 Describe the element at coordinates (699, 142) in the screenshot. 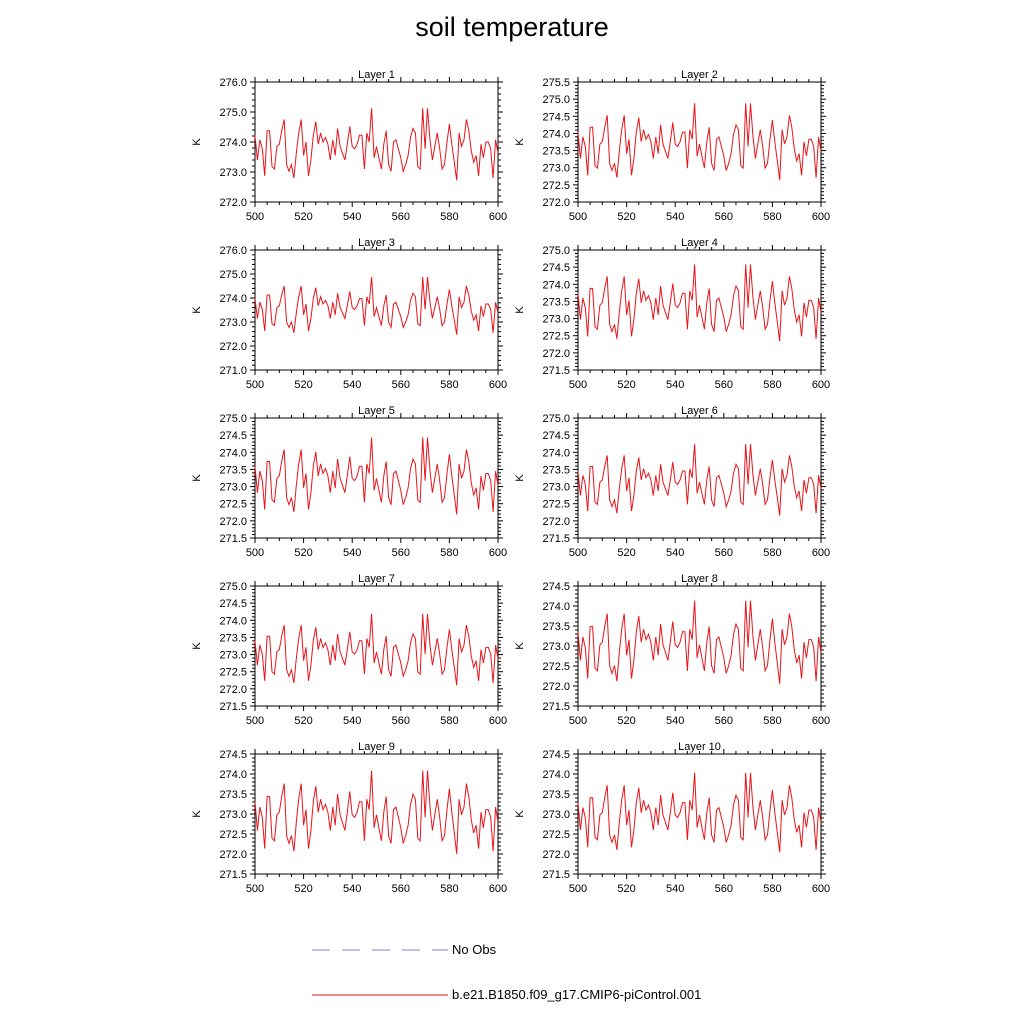

I see `panel-2-series-line` at that location.